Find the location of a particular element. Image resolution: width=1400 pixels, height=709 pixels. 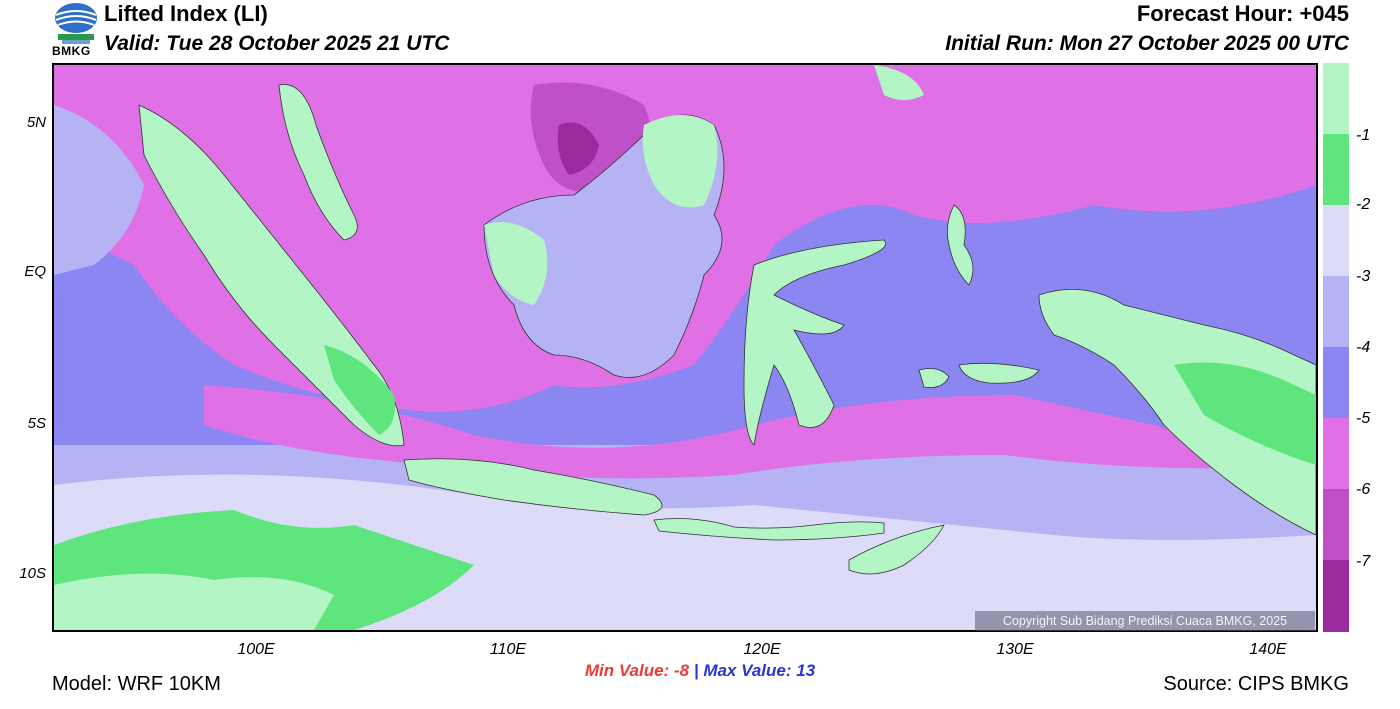

west-blue-patch is located at coordinates (99, 190).